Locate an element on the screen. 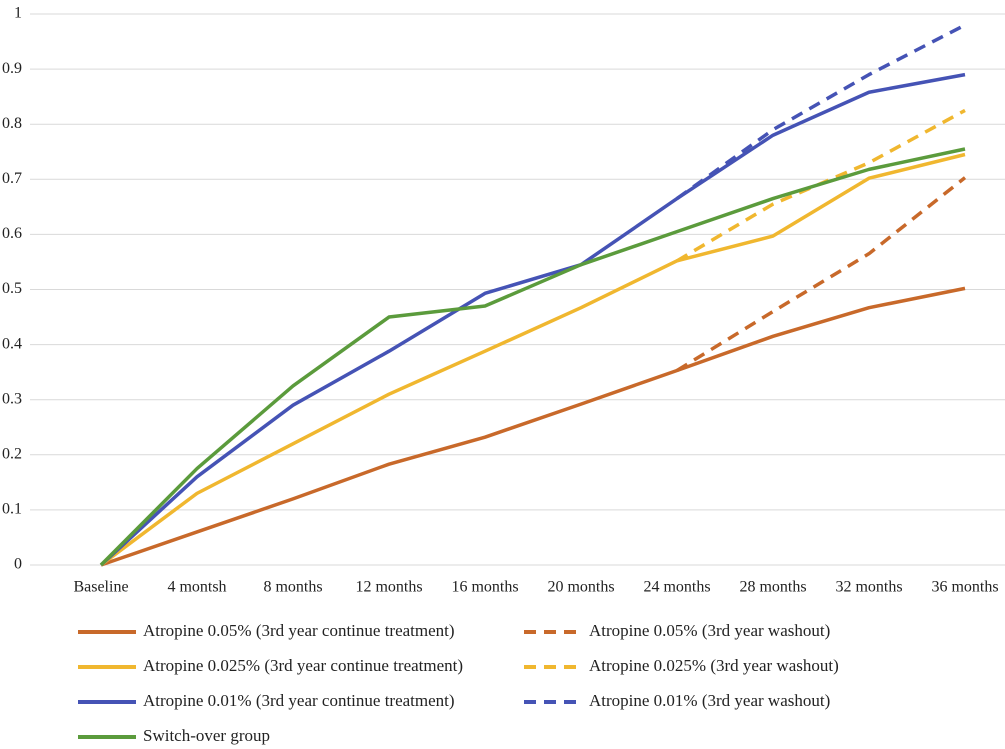 This screenshot has width=1005, height=749. legend-label: Atropine 0.01% (3rd year washout) is located at coordinates (709, 700).